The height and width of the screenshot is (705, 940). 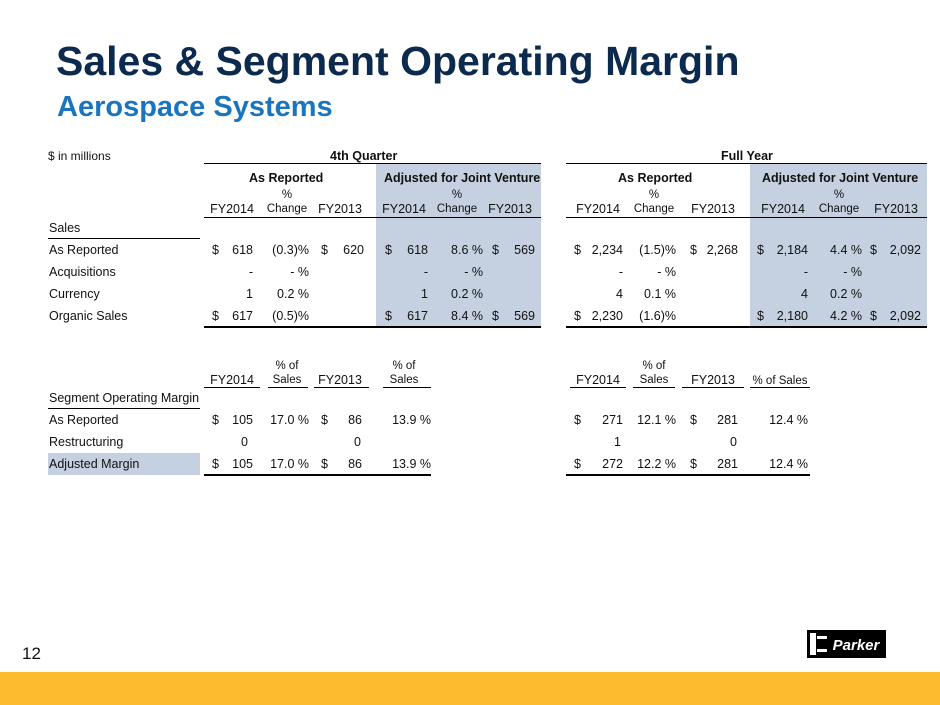 I want to click on row-label: Currency, so click(x=74, y=294).